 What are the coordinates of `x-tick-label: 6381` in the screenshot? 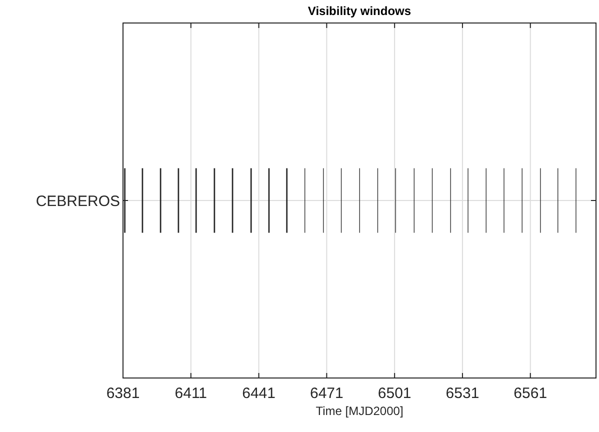 It's located at (123, 393).